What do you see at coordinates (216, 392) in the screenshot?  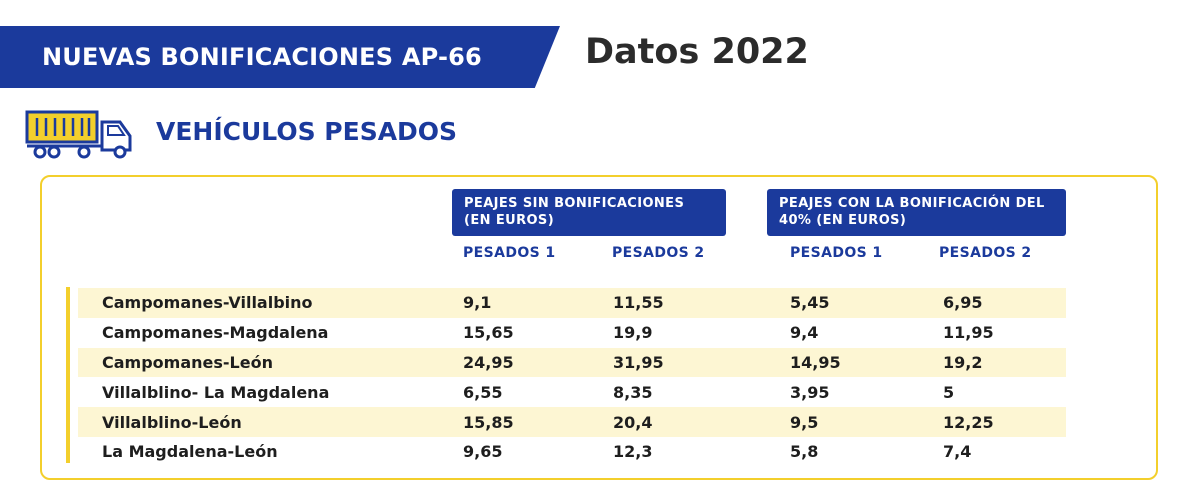 I see `route-name: Villalblino- La Magdalena` at bounding box center [216, 392].